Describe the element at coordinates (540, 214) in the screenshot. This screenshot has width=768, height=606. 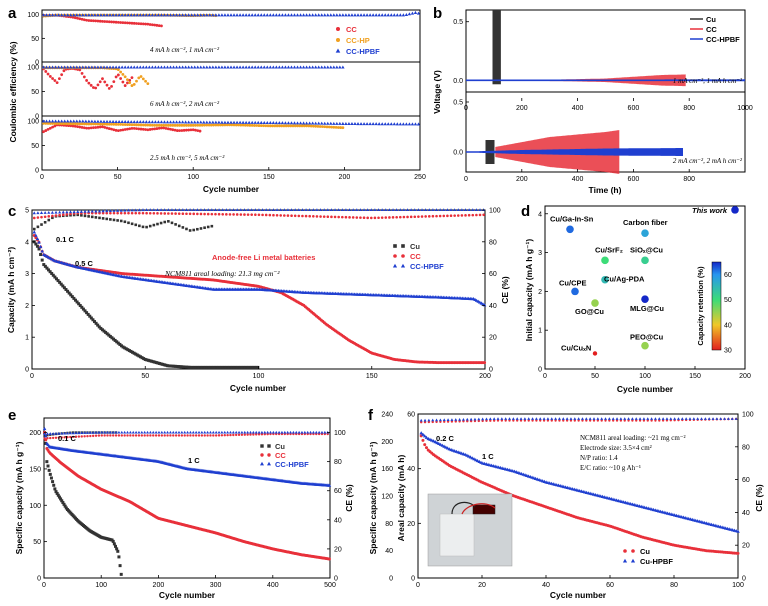
I see `y-tick-label-d: 4` at that location.